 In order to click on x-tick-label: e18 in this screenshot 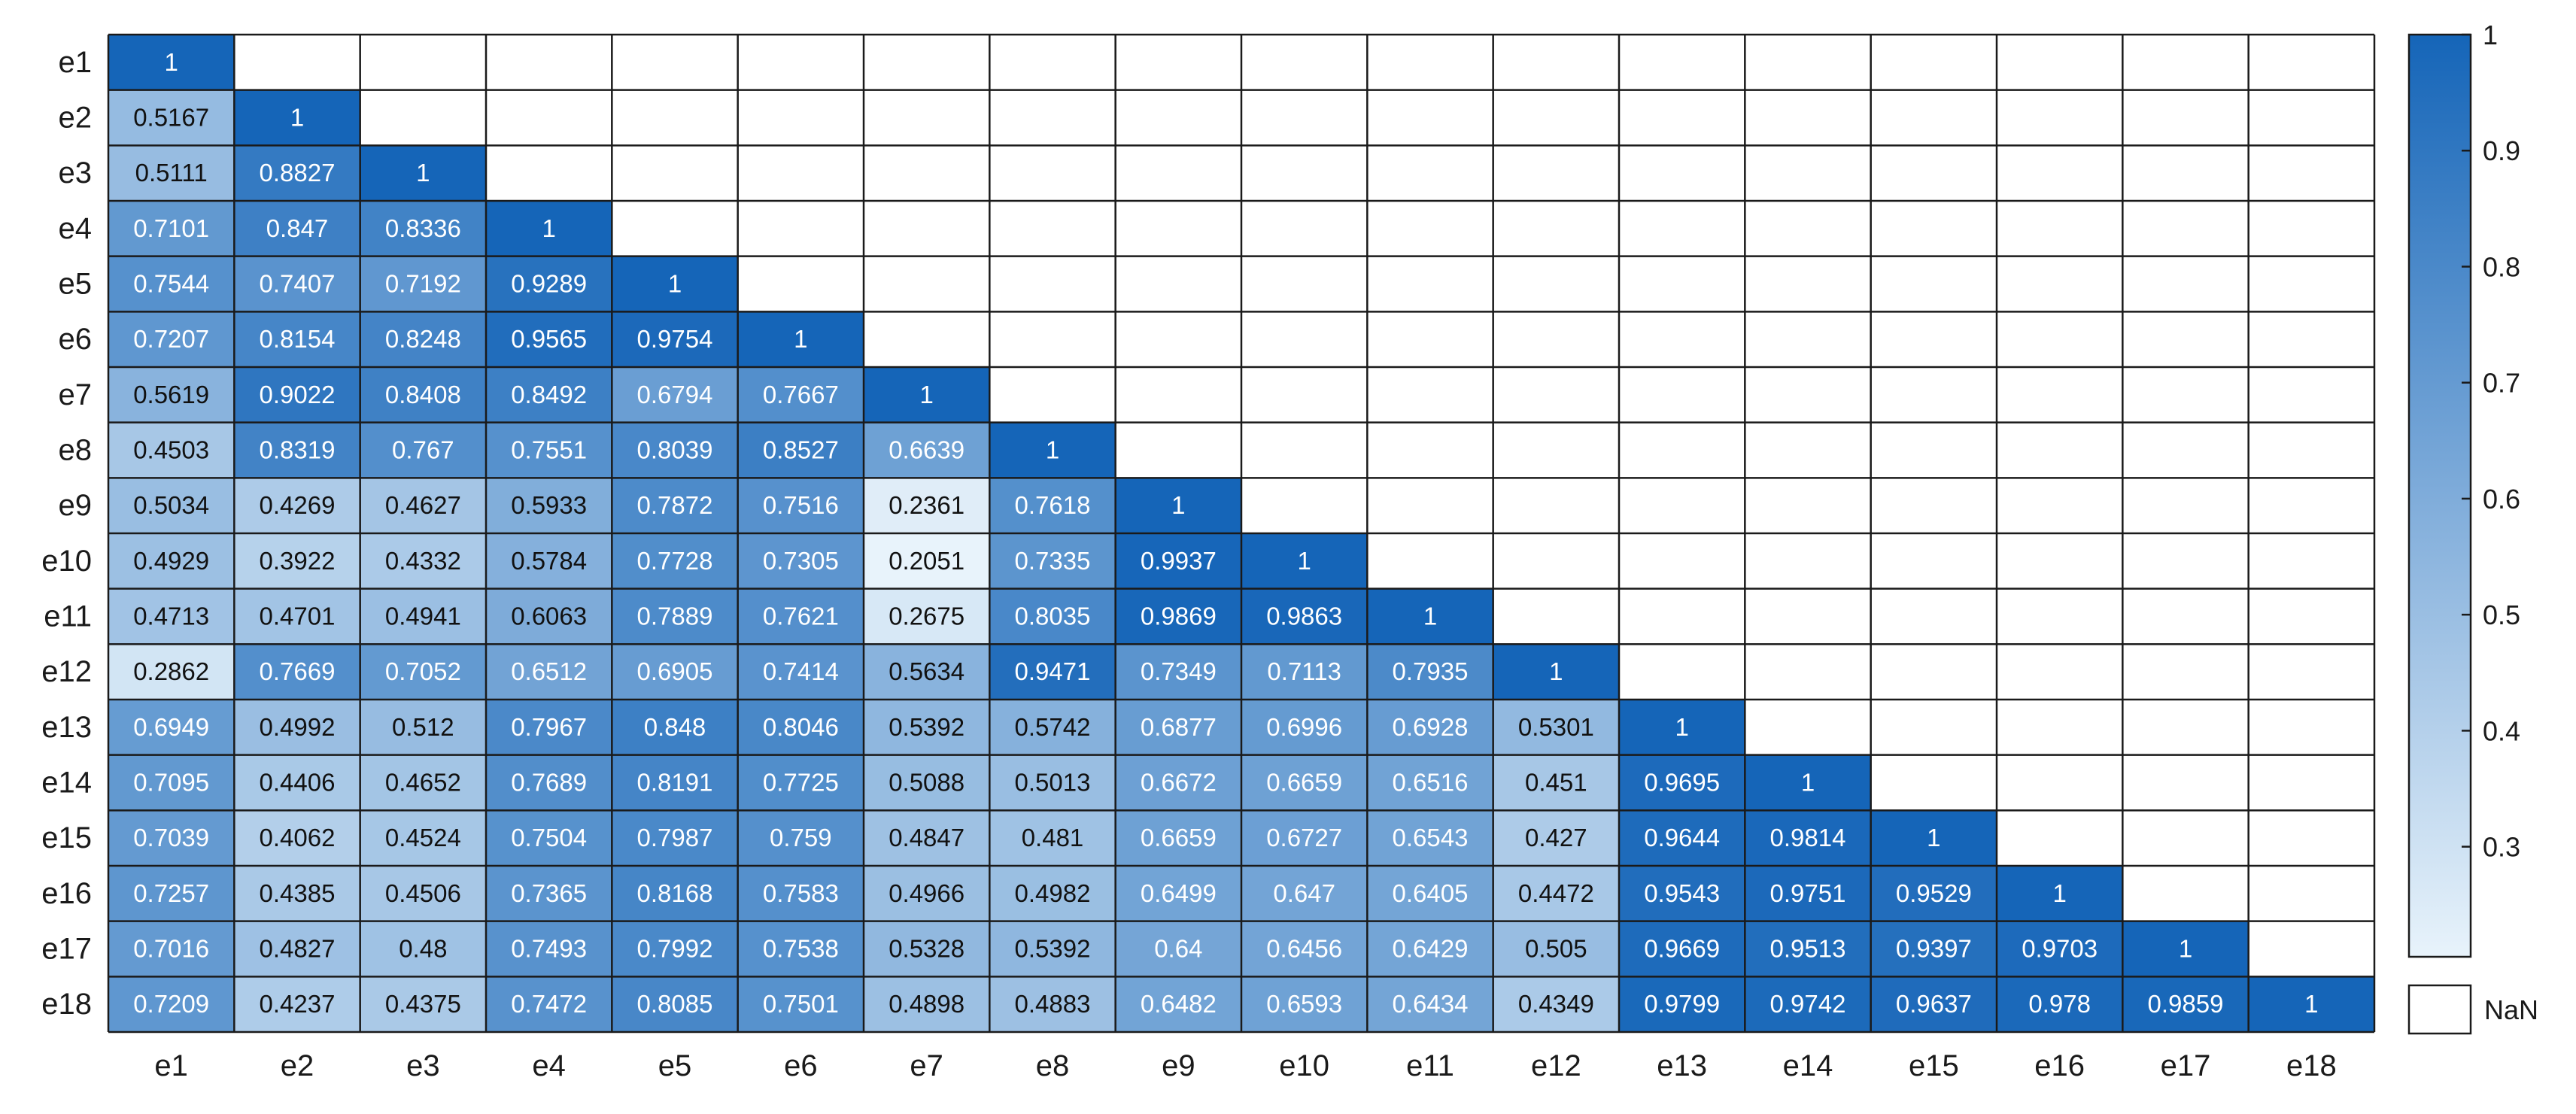, I will do `click(2311, 1065)`.